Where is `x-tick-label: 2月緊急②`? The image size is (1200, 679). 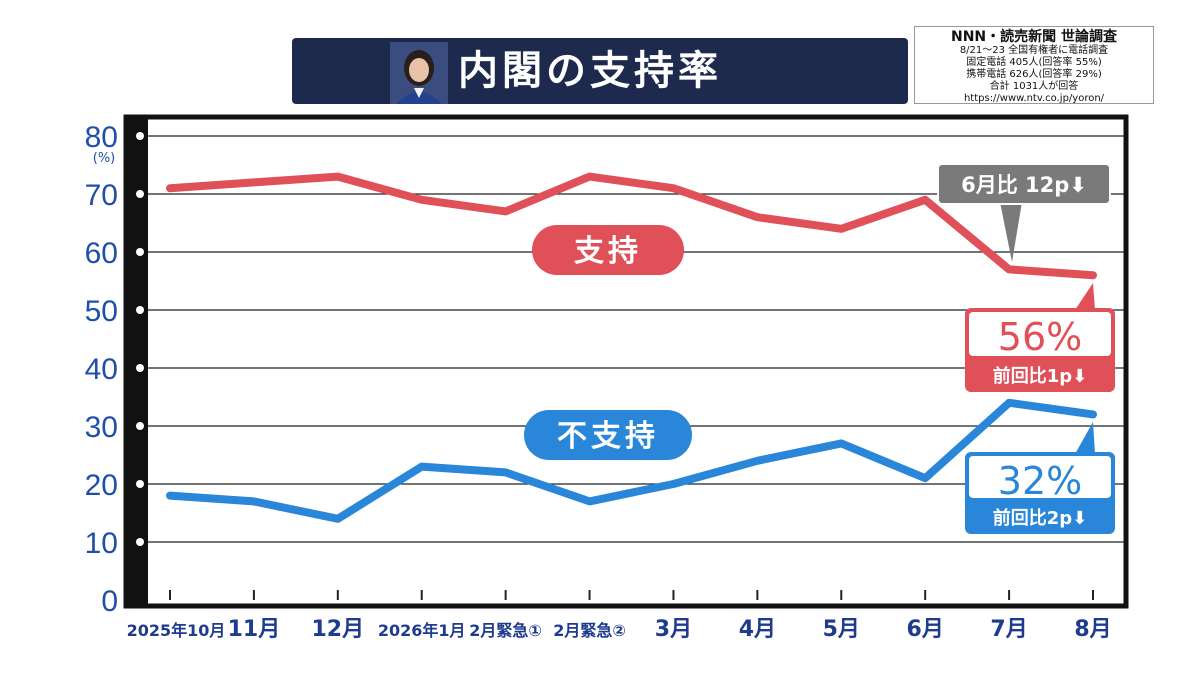
x-tick-label: 2月緊急② is located at coordinates (589, 630).